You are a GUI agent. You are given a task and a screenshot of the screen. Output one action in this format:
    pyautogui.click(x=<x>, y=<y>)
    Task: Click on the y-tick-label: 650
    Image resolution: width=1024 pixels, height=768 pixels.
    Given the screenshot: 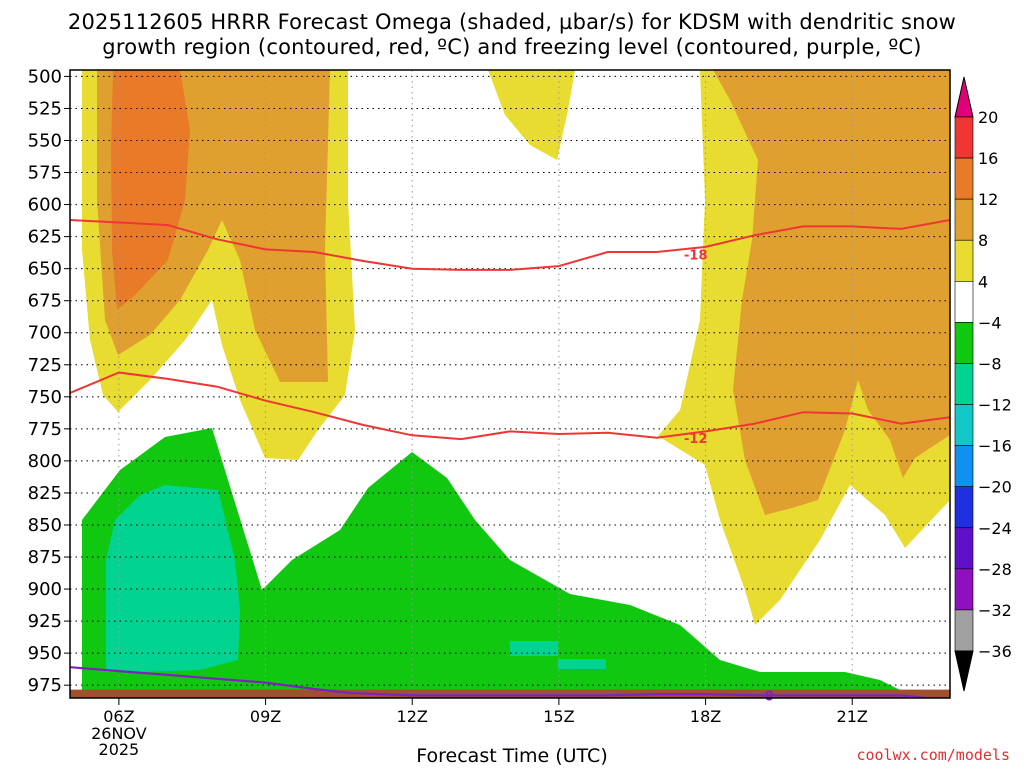 What is the action you would take?
    pyautogui.click(x=45, y=269)
    